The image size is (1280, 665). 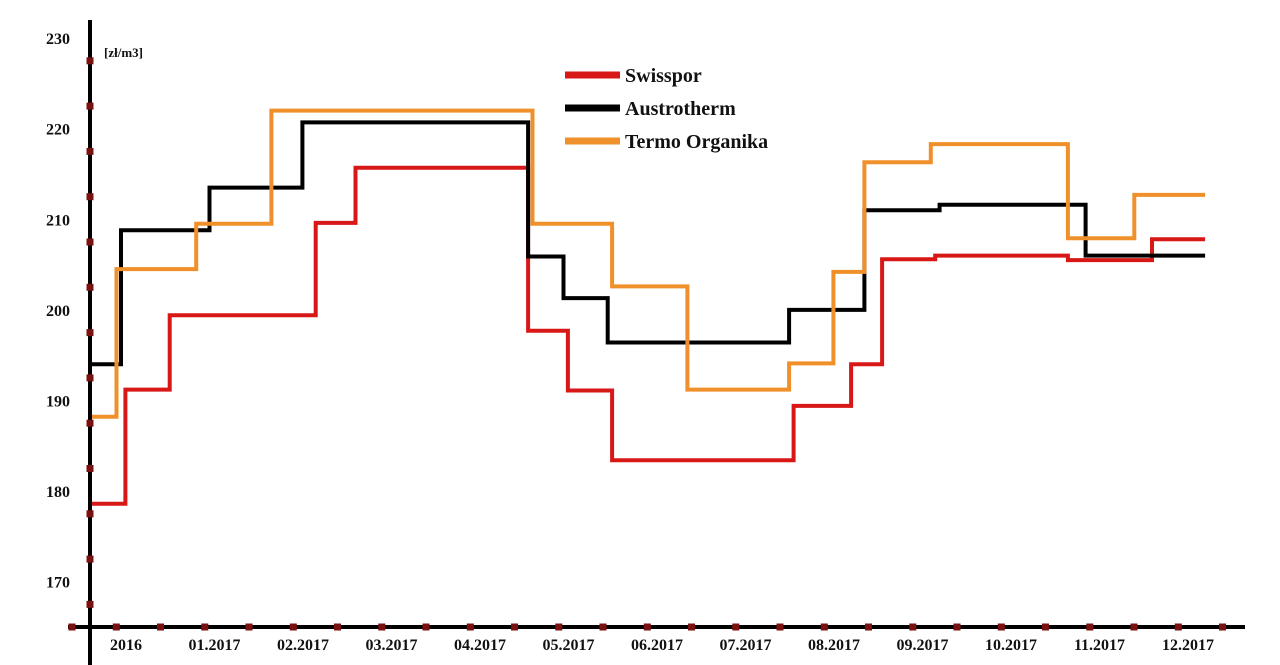 What do you see at coordinates (1099, 645) in the screenshot?
I see `x-tick-label: 11.2017` at bounding box center [1099, 645].